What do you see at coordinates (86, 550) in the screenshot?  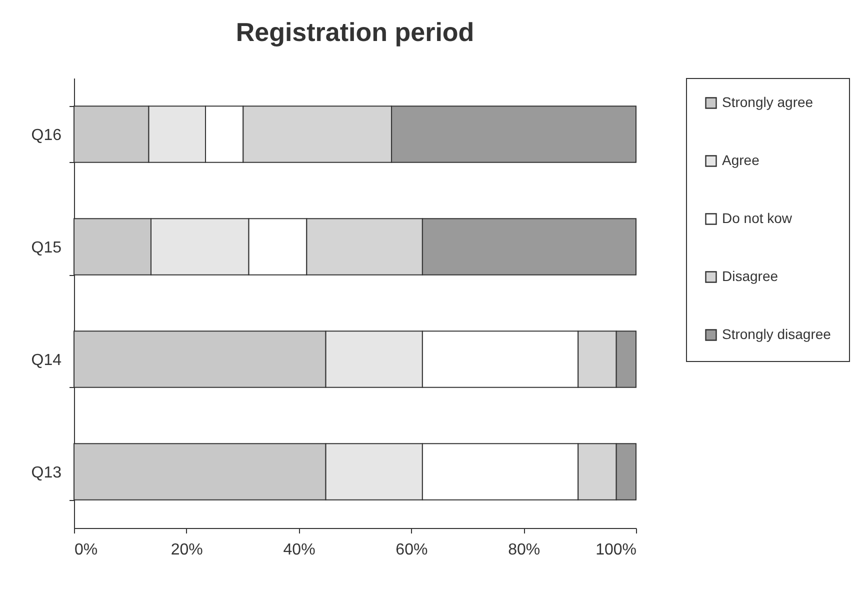 I see `x-tick-label: 0%` at bounding box center [86, 550].